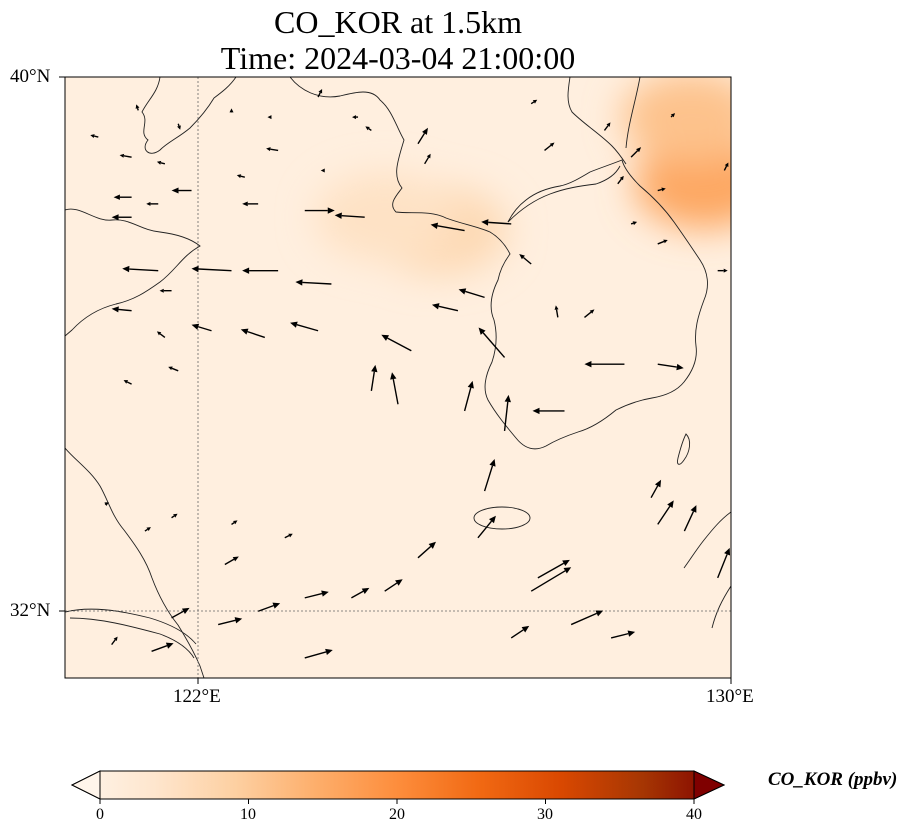  Describe the element at coordinates (833, 779) in the screenshot. I see `colorbar-label: CO_KOR (ppbv)` at that location.